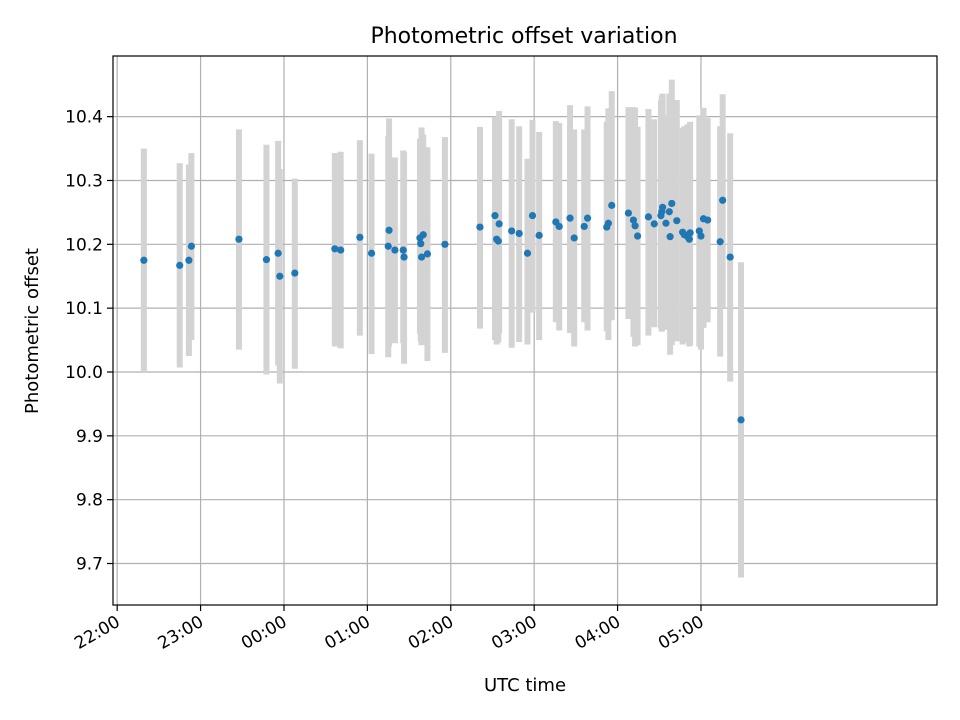 The image size is (960, 720). I want to click on x-axis-ticks: 22:00 23:00 00:00 01:00 02:00 03:00 04:00 05:00, so click(389, 629).